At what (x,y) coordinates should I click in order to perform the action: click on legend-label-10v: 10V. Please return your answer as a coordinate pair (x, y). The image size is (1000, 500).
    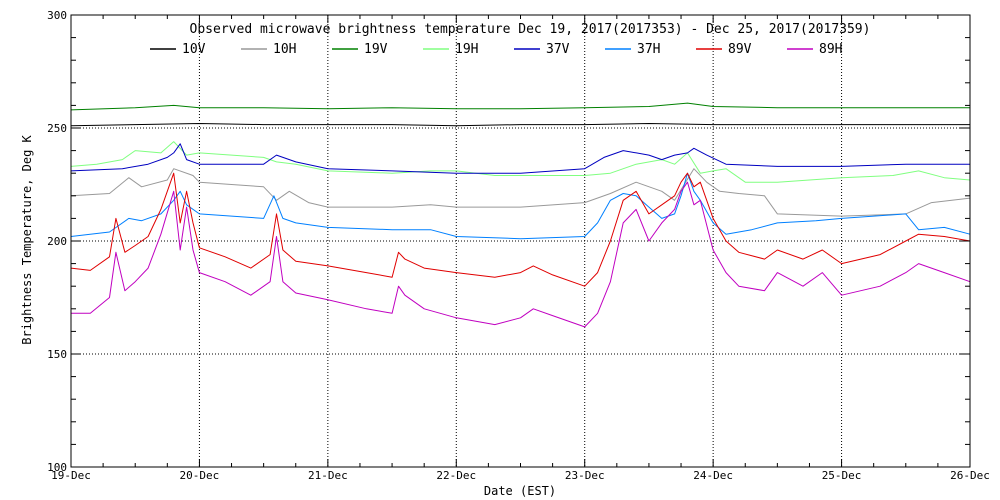
    Looking at the image, I should click on (194, 49).